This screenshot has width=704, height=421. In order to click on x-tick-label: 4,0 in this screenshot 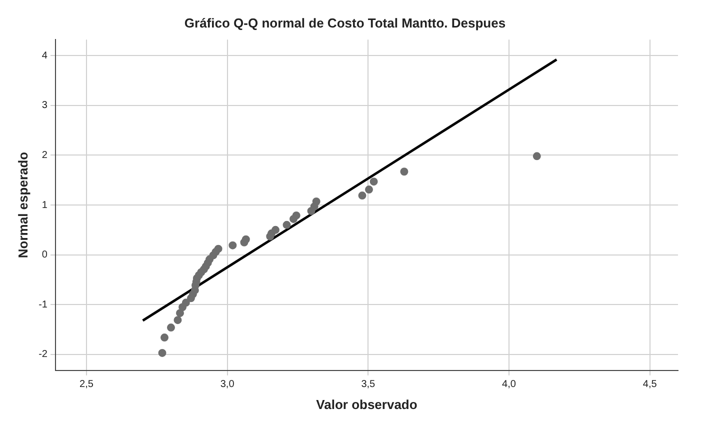, I will do `click(509, 384)`.